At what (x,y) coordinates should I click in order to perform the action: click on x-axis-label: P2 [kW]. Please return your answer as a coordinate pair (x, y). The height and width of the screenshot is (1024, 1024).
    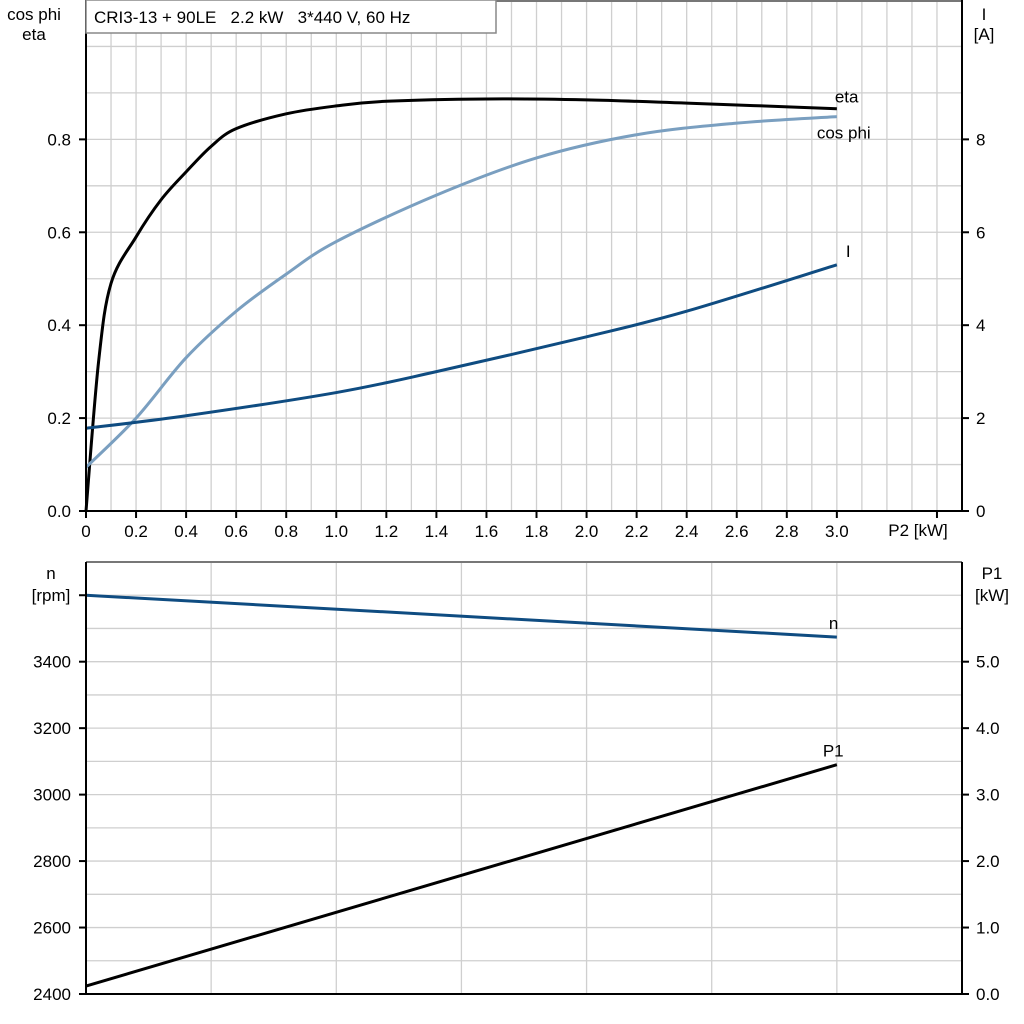
    Looking at the image, I should click on (918, 530).